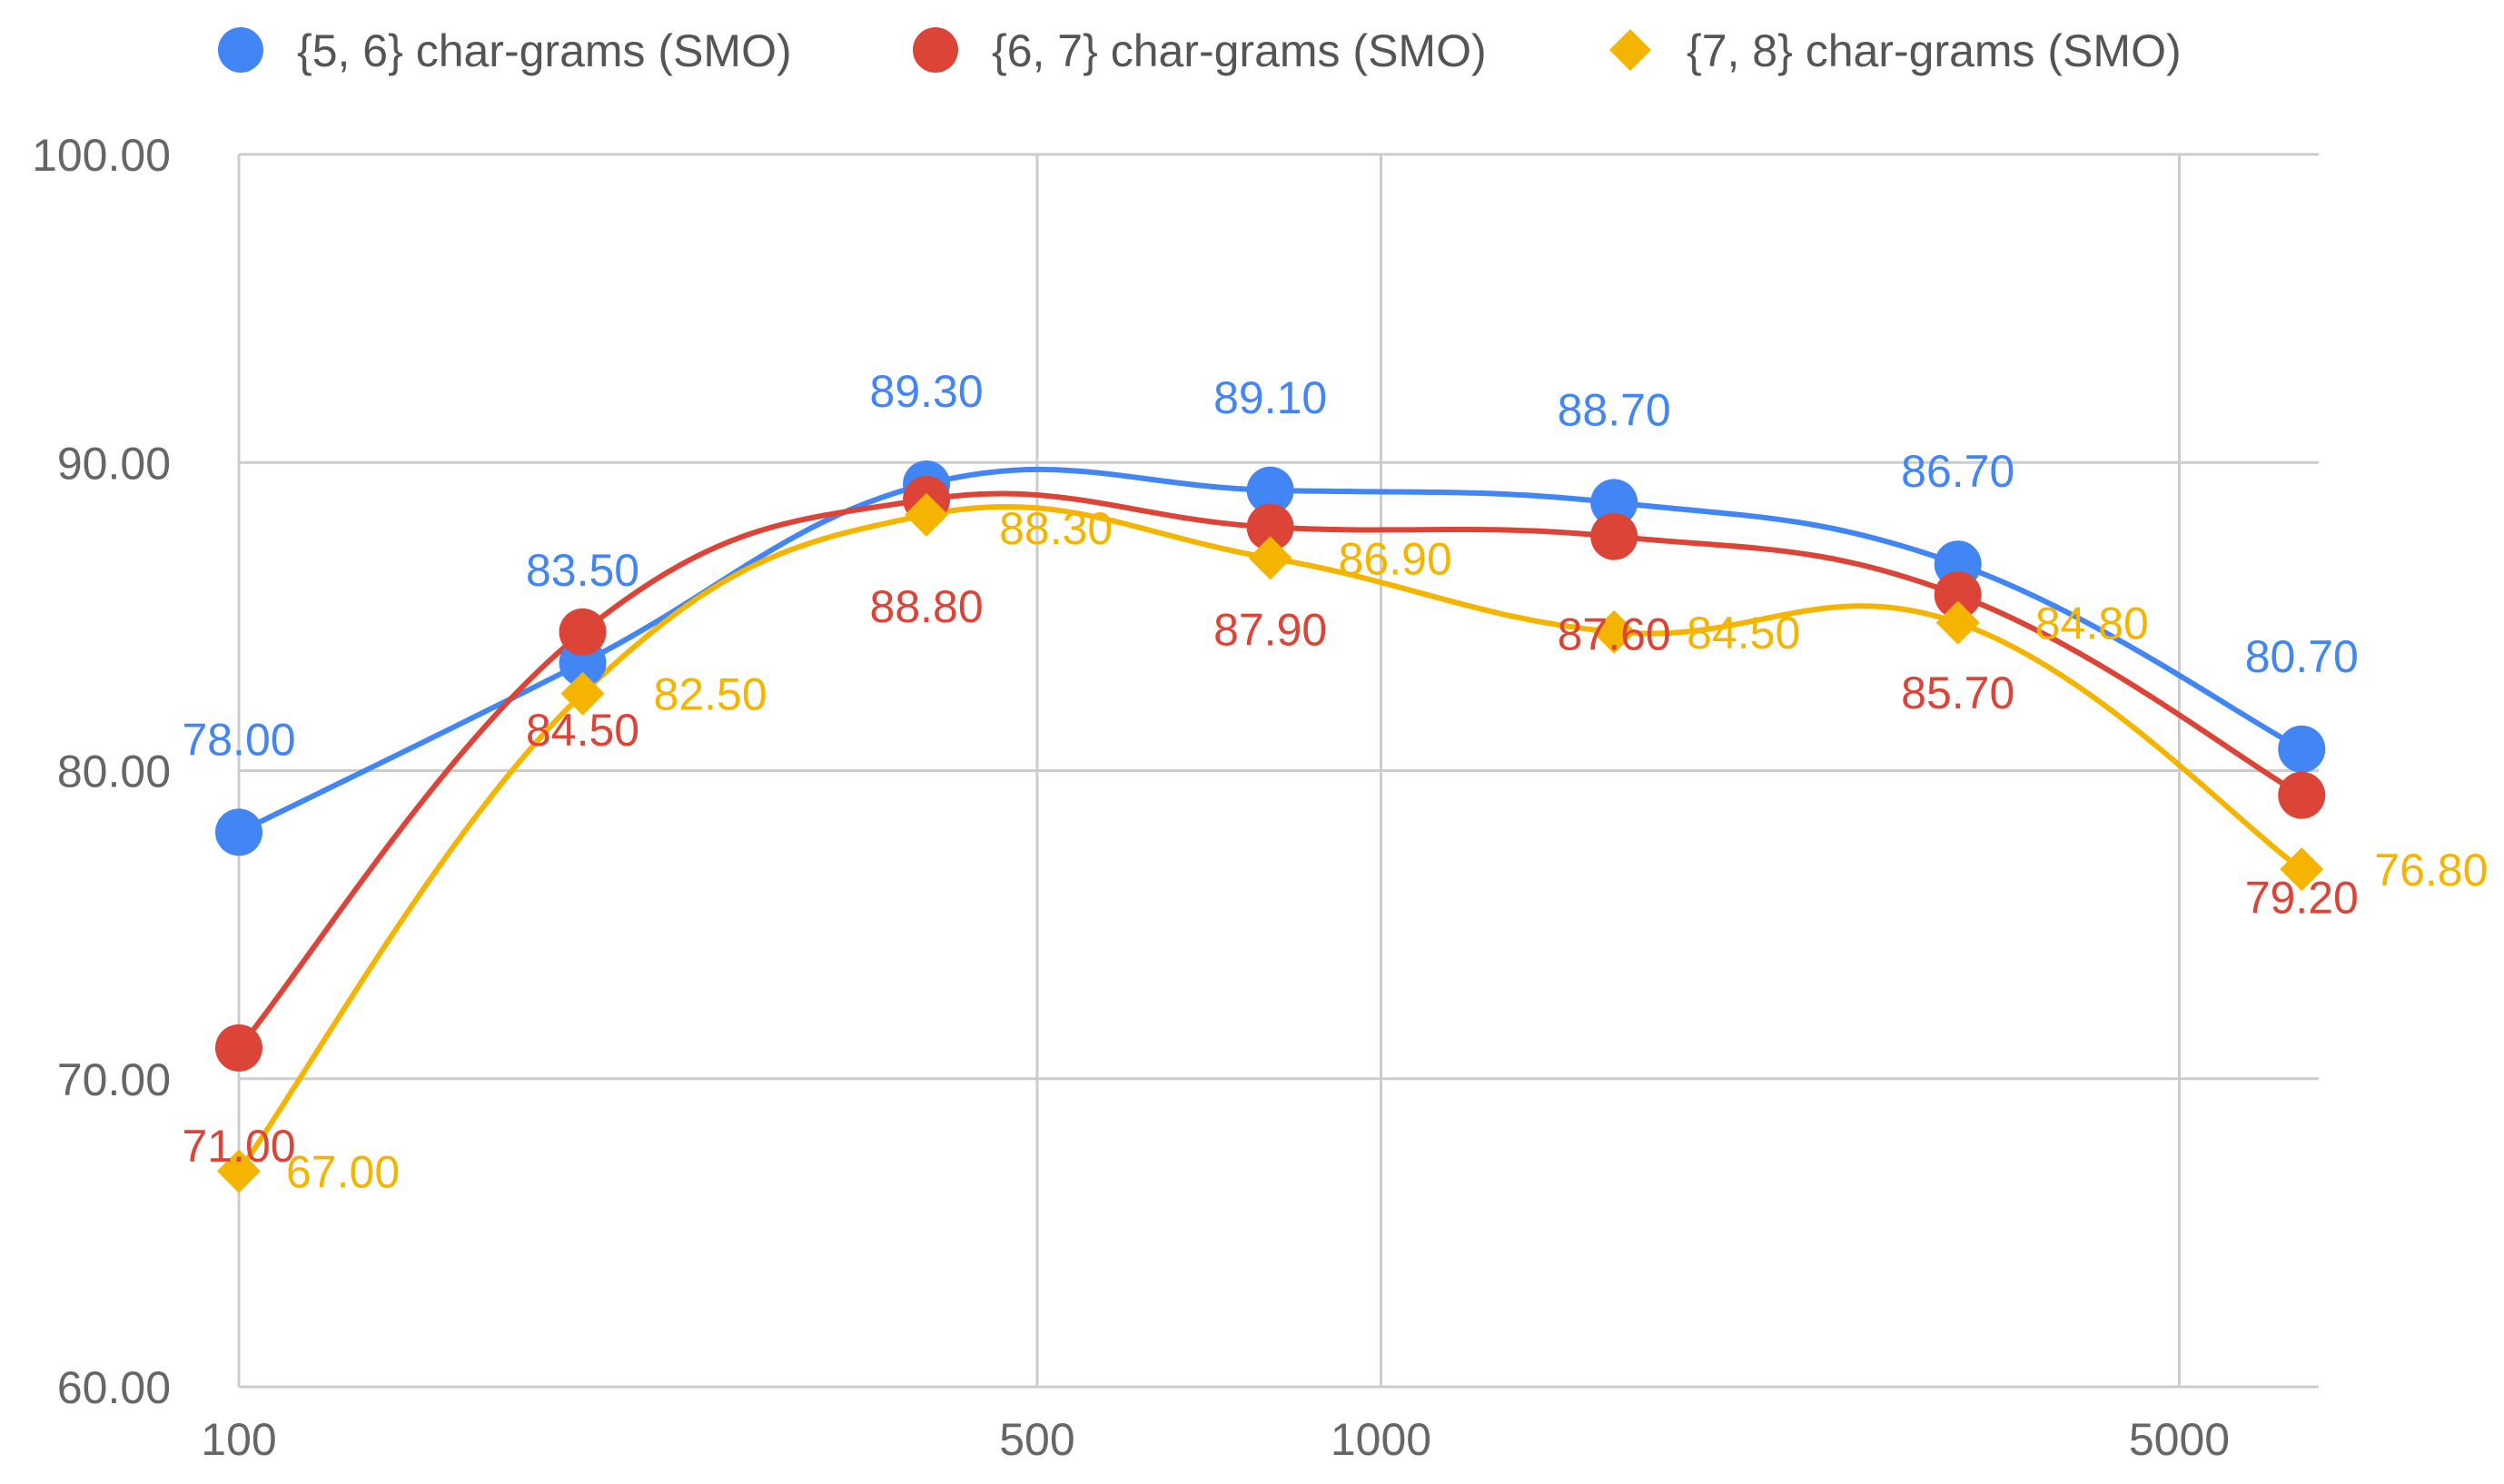  Describe the element at coordinates (1958, 471) in the screenshot. I see `data-label: 86.70` at that location.